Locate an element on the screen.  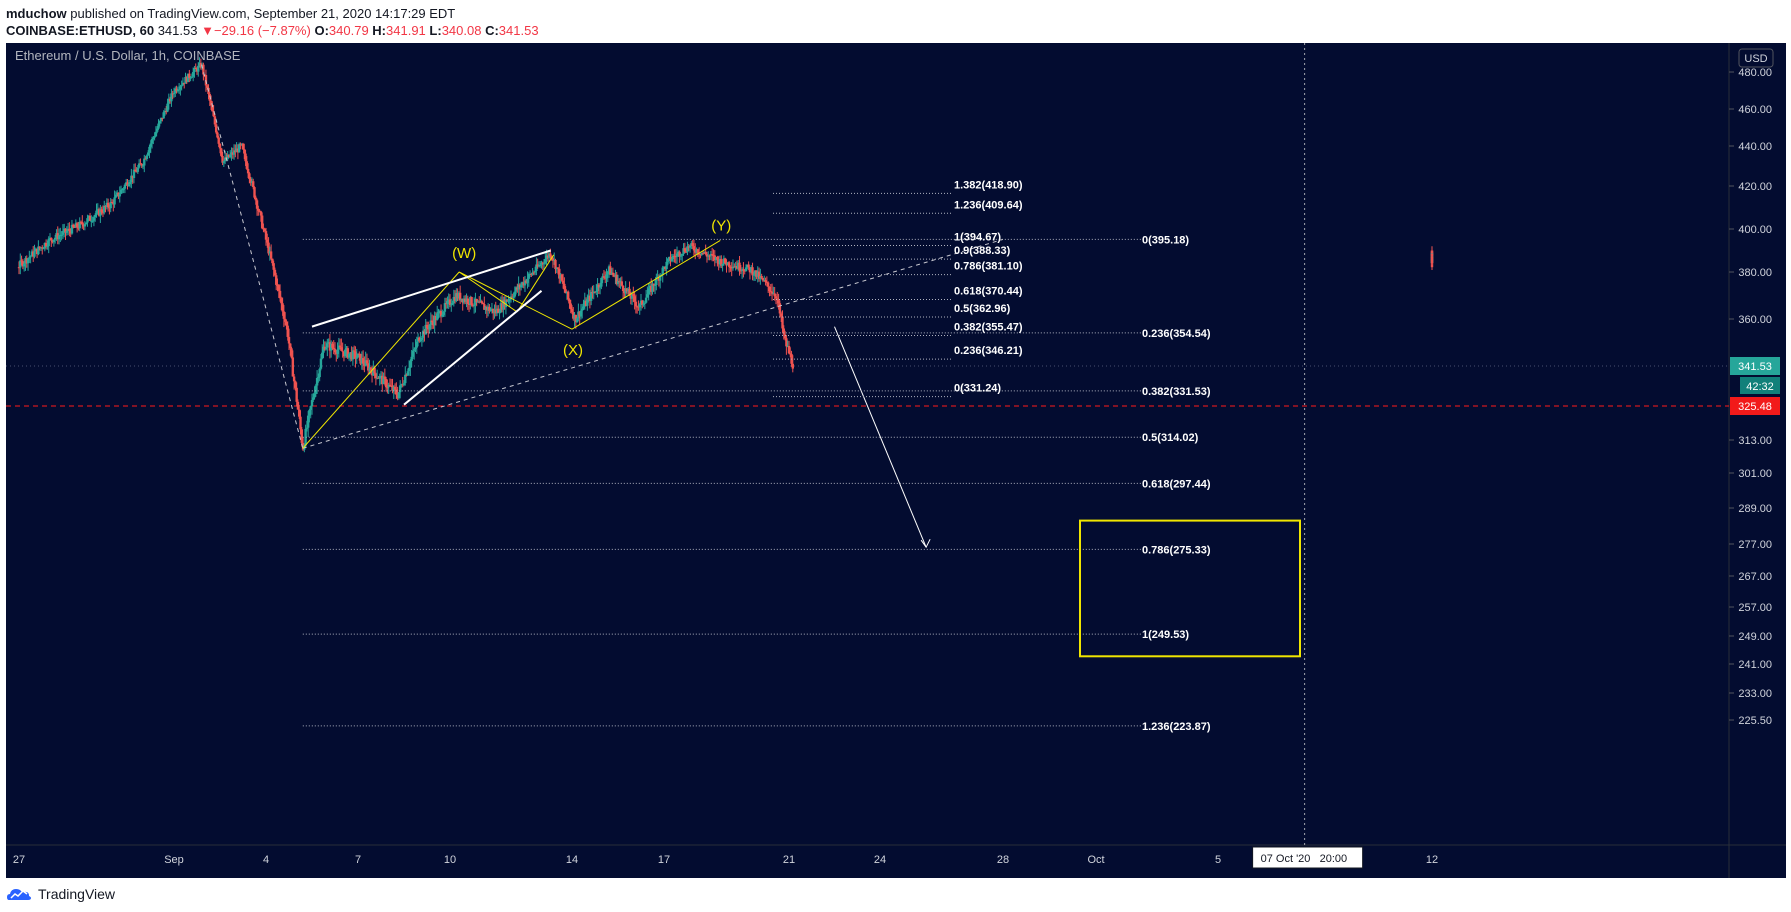
level-tag is located at coordinates (1755, 406).